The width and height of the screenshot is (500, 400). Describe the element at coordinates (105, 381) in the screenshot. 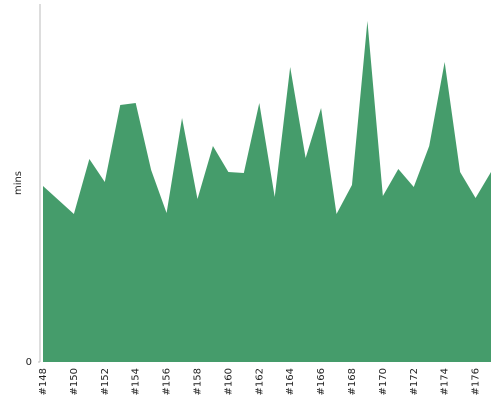

I see `x-tick-label: #152` at that location.